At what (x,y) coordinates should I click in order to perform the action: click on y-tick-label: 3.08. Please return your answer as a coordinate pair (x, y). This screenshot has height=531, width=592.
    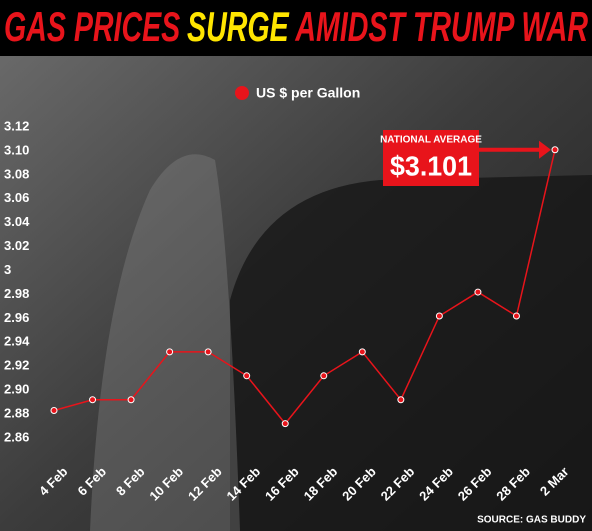
    Looking at the image, I should click on (16, 173).